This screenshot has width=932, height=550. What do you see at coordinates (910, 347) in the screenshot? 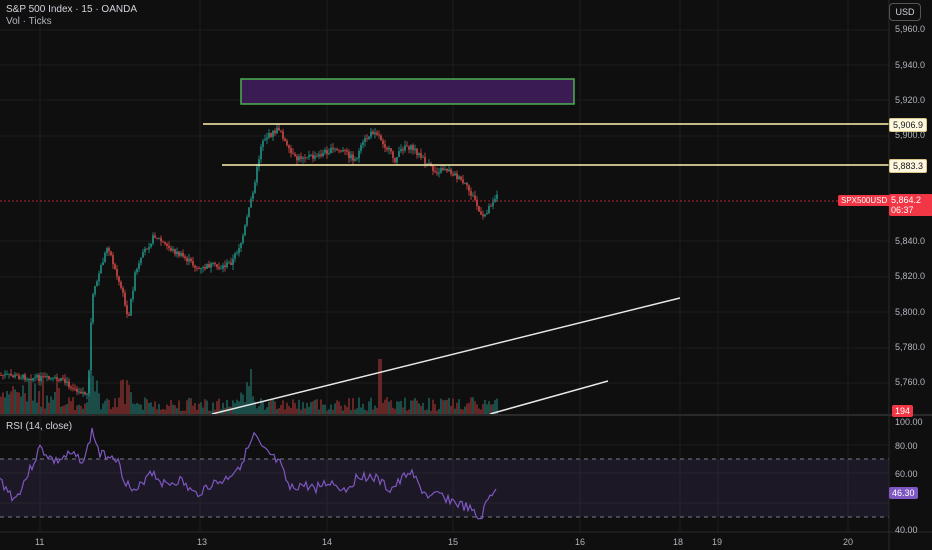
I see `price-label: 5,780.0` at bounding box center [910, 347].